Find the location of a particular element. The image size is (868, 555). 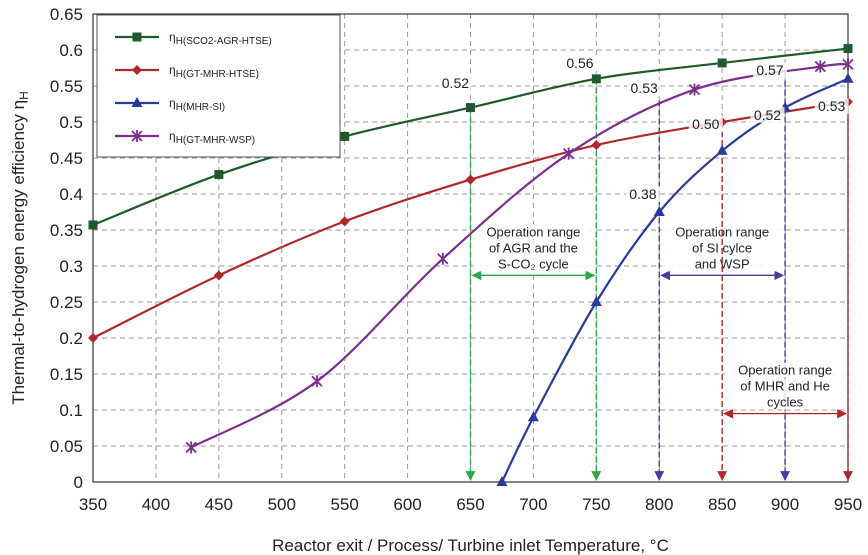

data-label: 0.38 is located at coordinates (642, 194).